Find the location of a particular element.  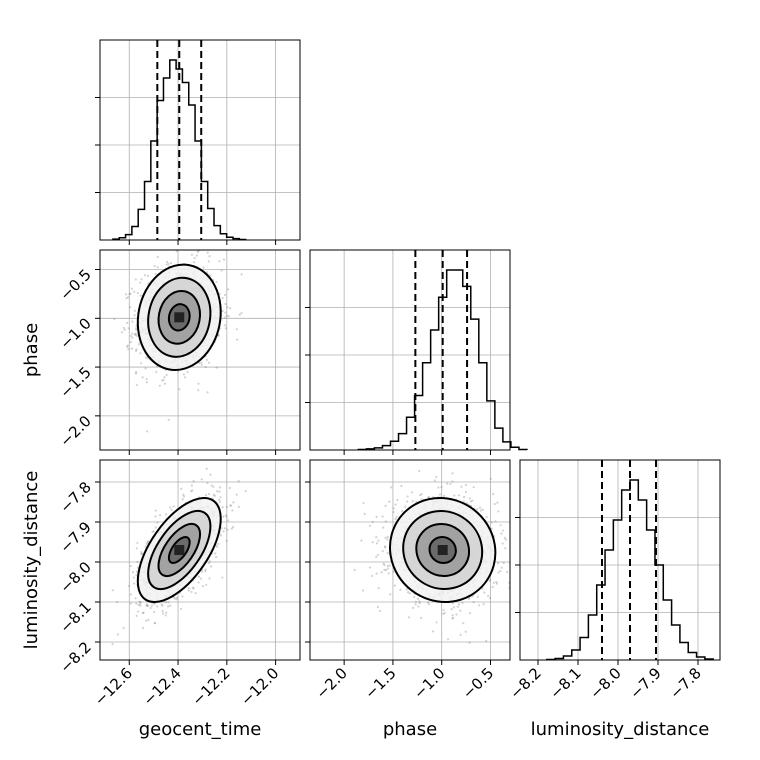

x-tick-label-luminosity-distance: −8.2 is located at coordinates (525, 683).